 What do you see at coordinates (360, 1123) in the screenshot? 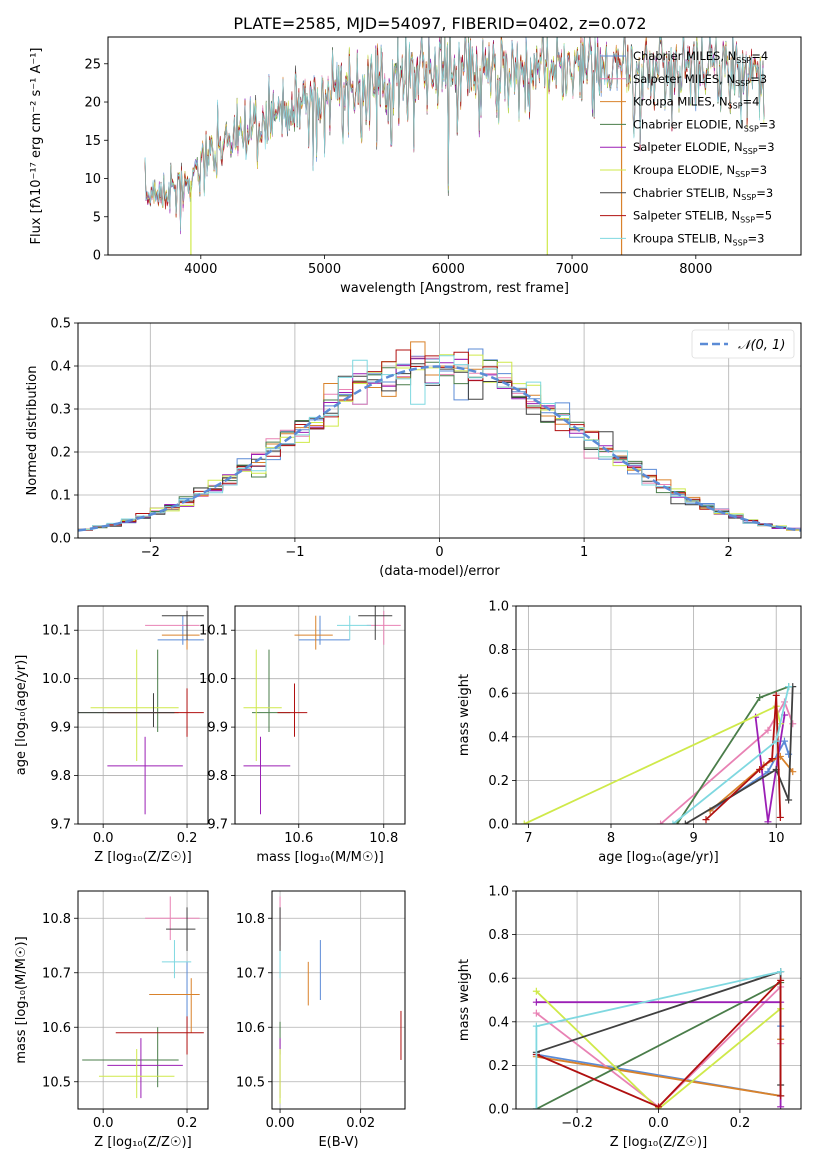
I see `x-tick-label: 0.02` at bounding box center [360, 1123].